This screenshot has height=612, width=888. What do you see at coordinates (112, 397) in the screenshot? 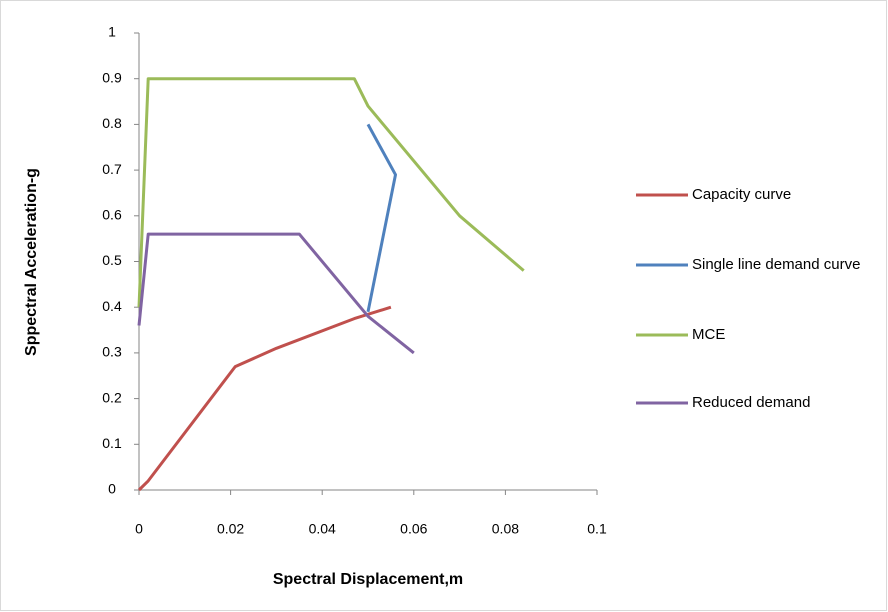
I see `y-tick-label: 0.2` at bounding box center [112, 397].